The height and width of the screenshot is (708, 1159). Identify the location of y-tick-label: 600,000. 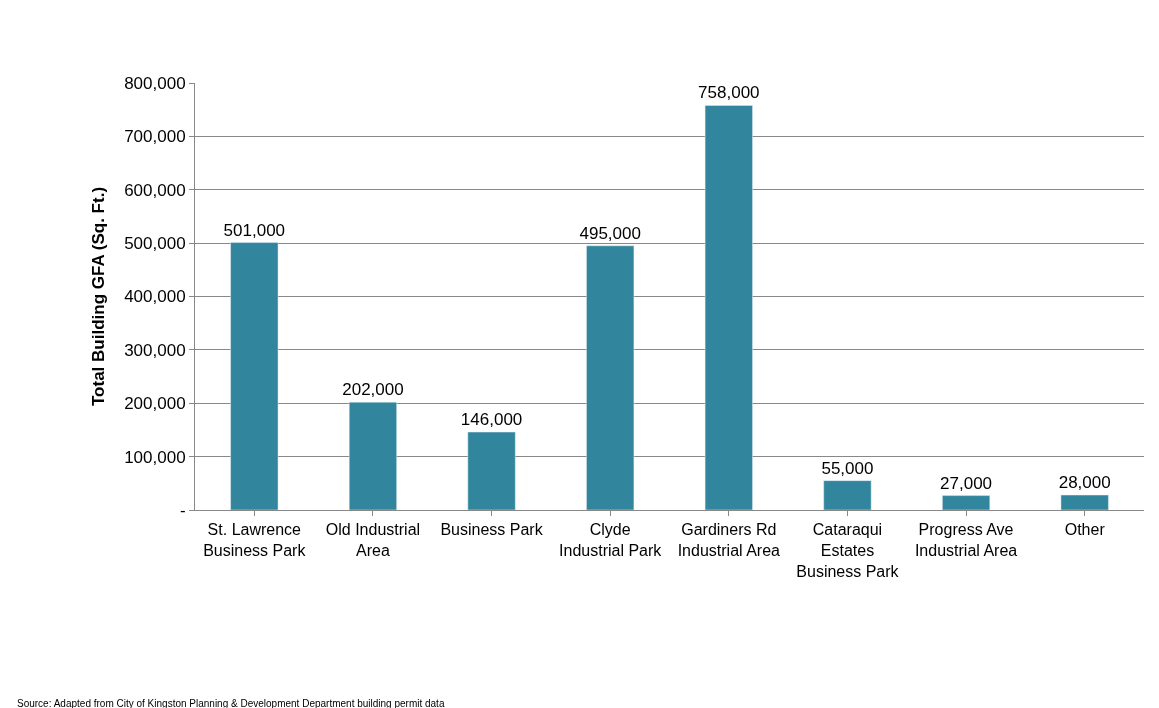
(155, 190).